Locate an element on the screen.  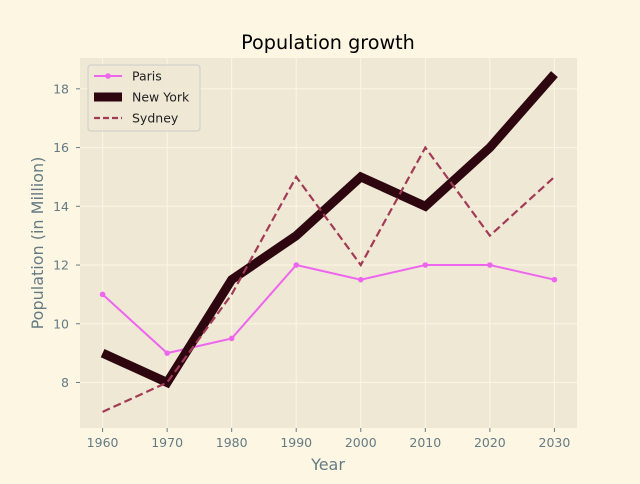
x-tick-label: 2000 is located at coordinates (361, 442).